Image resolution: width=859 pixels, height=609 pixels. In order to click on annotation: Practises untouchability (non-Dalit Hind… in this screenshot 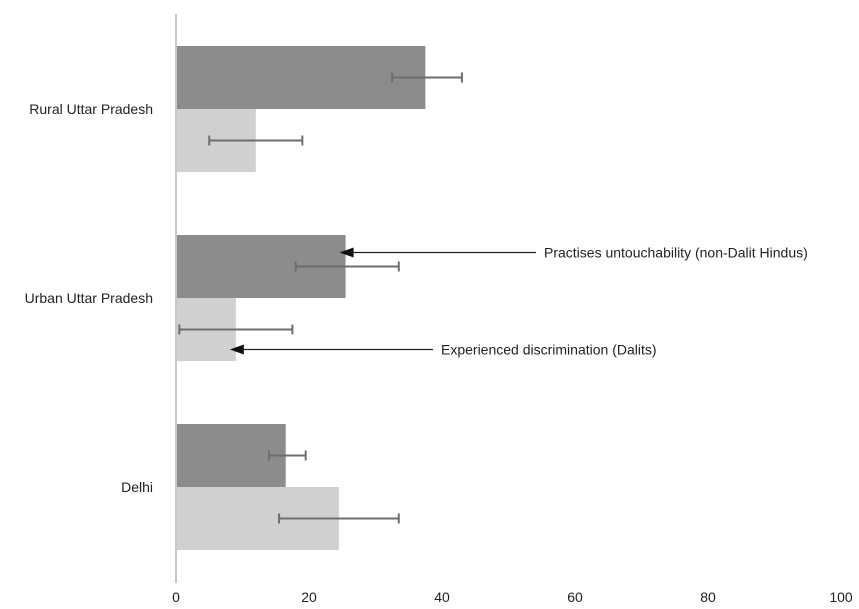, I will do `click(573, 253)`.